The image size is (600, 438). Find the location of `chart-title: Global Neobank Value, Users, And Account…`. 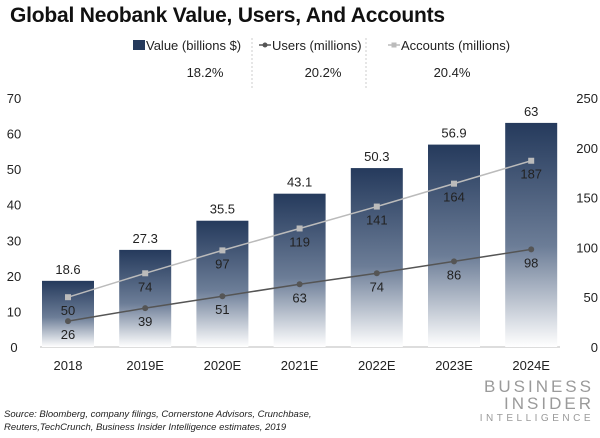

chart-title: Global Neobank Value, Users, And Account… is located at coordinates (227, 15).